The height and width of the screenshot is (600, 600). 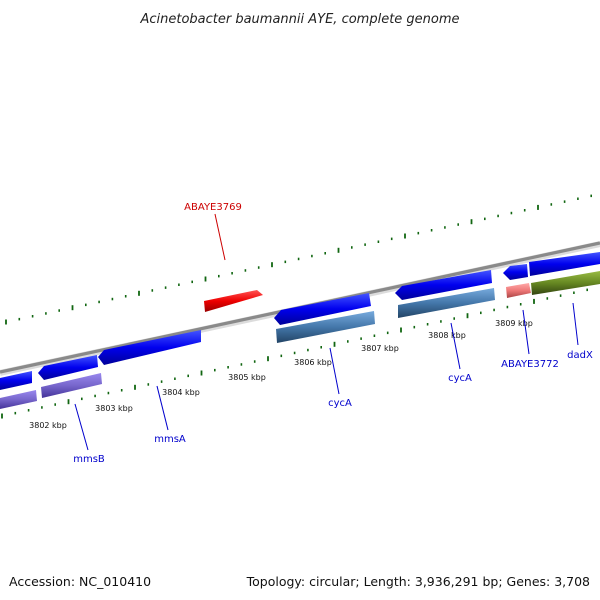 What do you see at coordinates (530, 364) in the screenshot?
I see `label-abaye3772: ABAYE3772` at bounding box center [530, 364].